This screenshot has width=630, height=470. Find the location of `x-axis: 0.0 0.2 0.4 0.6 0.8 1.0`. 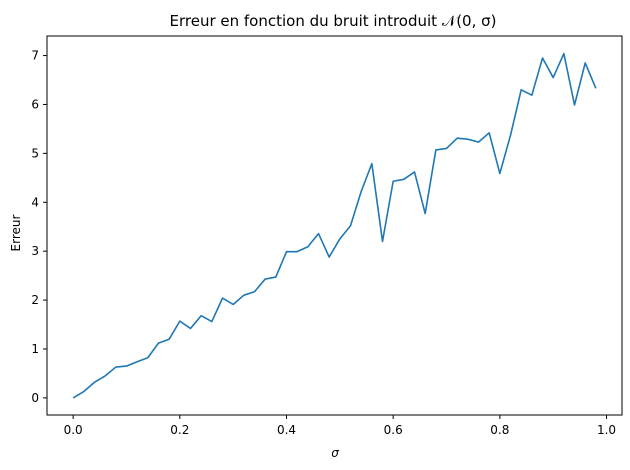

x-axis: 0.0 0.2 0.4 0.6 0.8 1.0 is located at coordinates (340, 426).